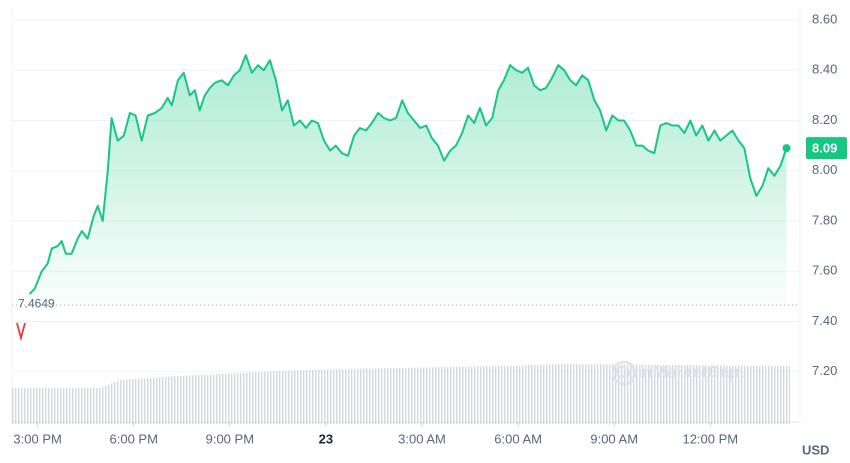 This screenshot has height=463, width=850. Describe the element at coordinates (824, 370) in the screenshot. I see `y-tick-label: 7.20` at that location.